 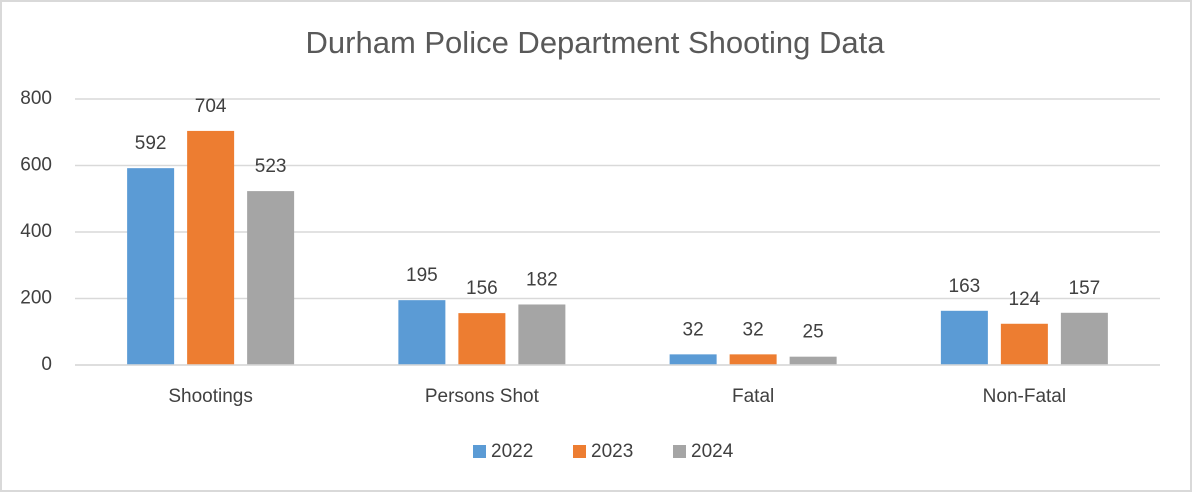 I want to click on data-label: 523, so click(x=271, y=166).